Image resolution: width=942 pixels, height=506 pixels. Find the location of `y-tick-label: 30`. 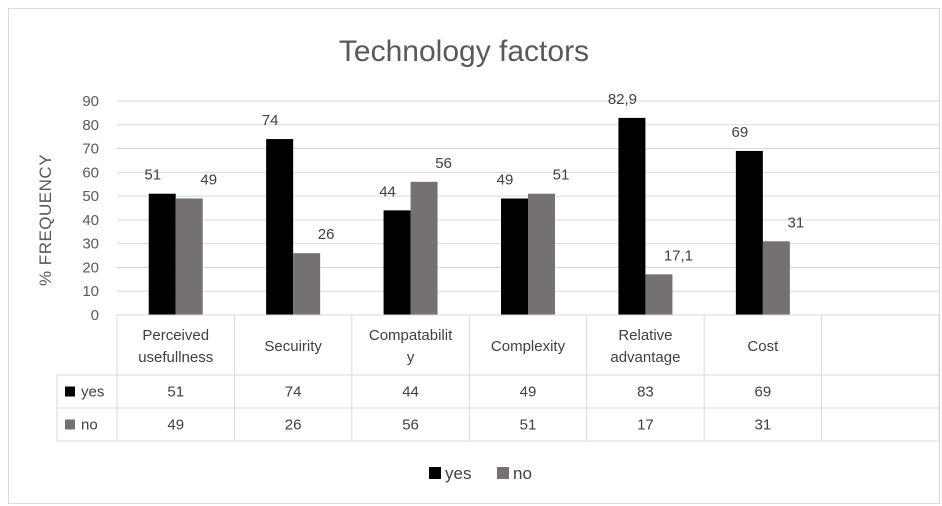

y-tick-label: 30 is located at coordinates (90, 244).